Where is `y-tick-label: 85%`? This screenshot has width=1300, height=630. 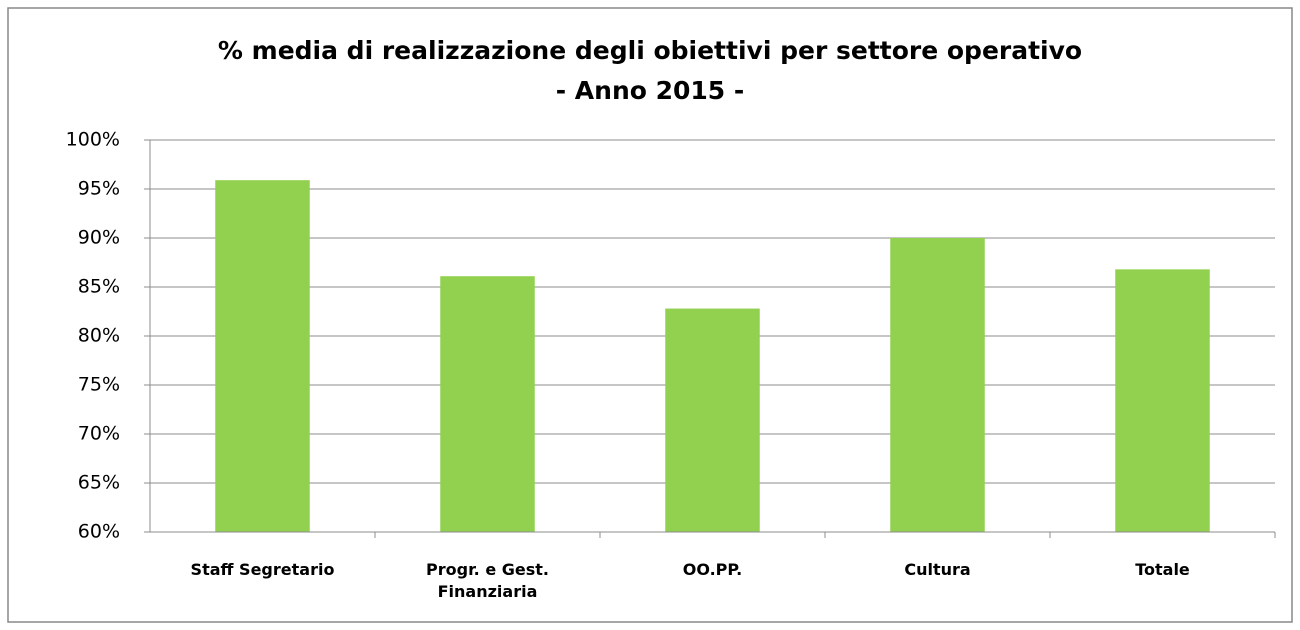
y-tick-label: 85% is located at coordinates (99, 287).